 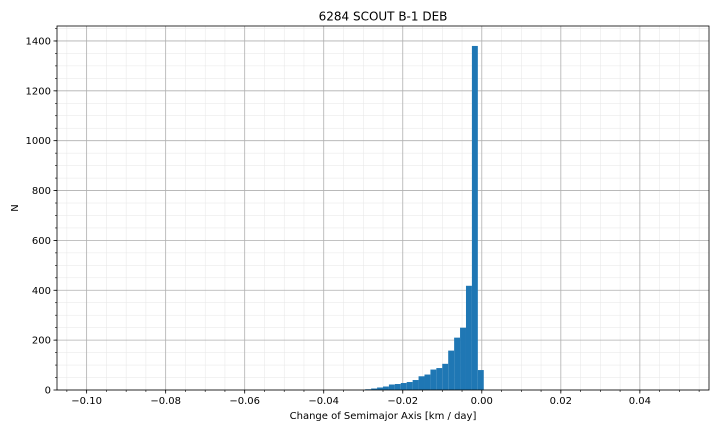 What do you see at coordinates (383, 416) in the screenshot?
I see `x-axis-label: Change of Semimajor Axis [km / day]` at bounding box center [383, 416].